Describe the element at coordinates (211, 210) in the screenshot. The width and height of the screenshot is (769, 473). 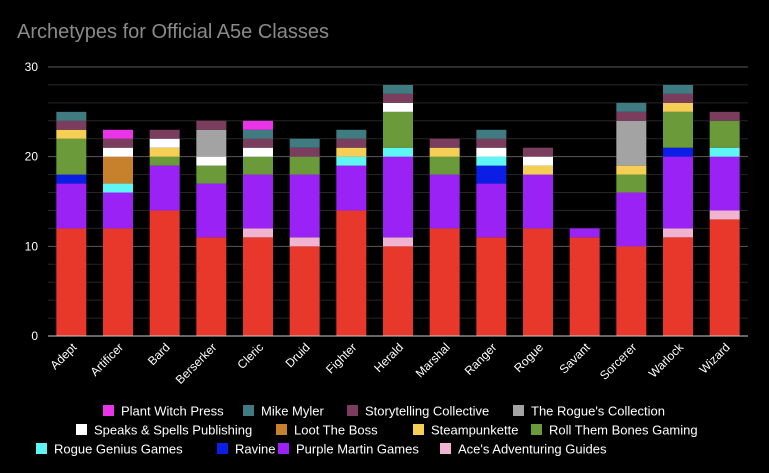
I see `bar-purple-martin-games-berserker` at that location.